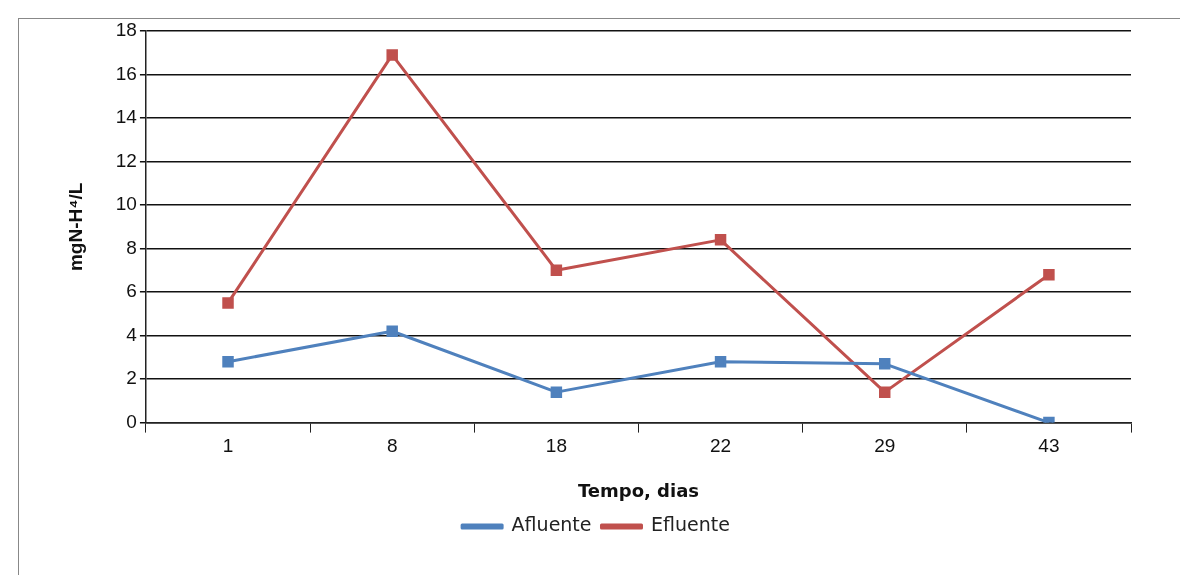 The width and height of the screenshot is (1180, 575). Describe the element at coordinates (126, 73) in the screenshot. I see `y-tick-label: 16` at that location.